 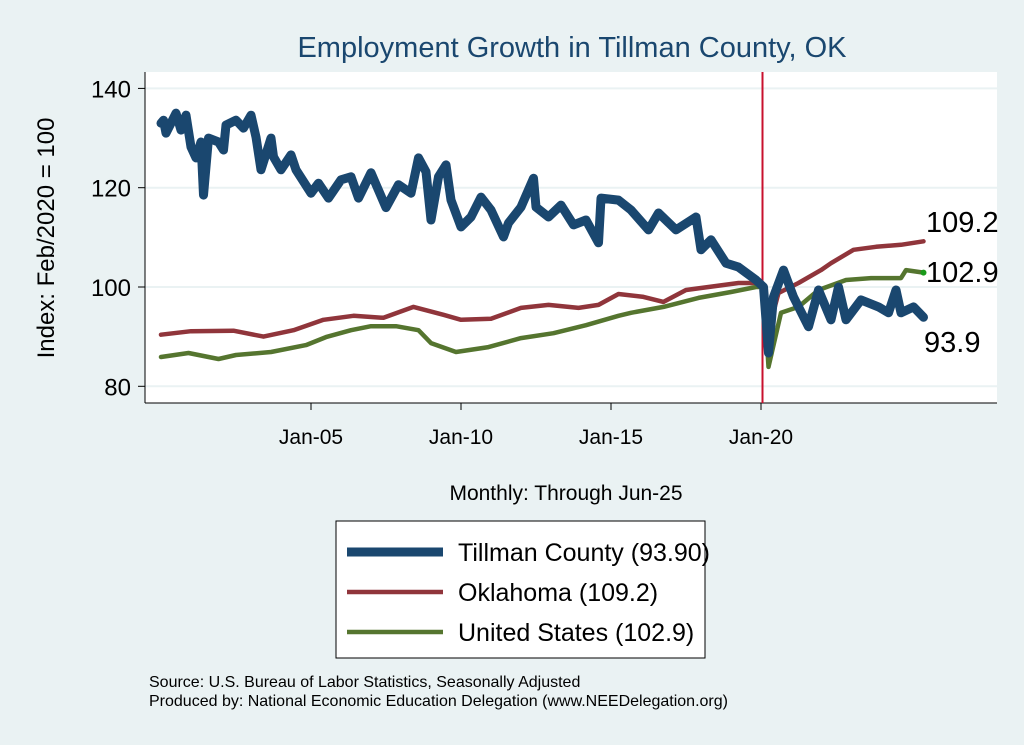 I want to click on y-axis-label: Index: Feb/2020 = 100, so click(x=46, y=238).